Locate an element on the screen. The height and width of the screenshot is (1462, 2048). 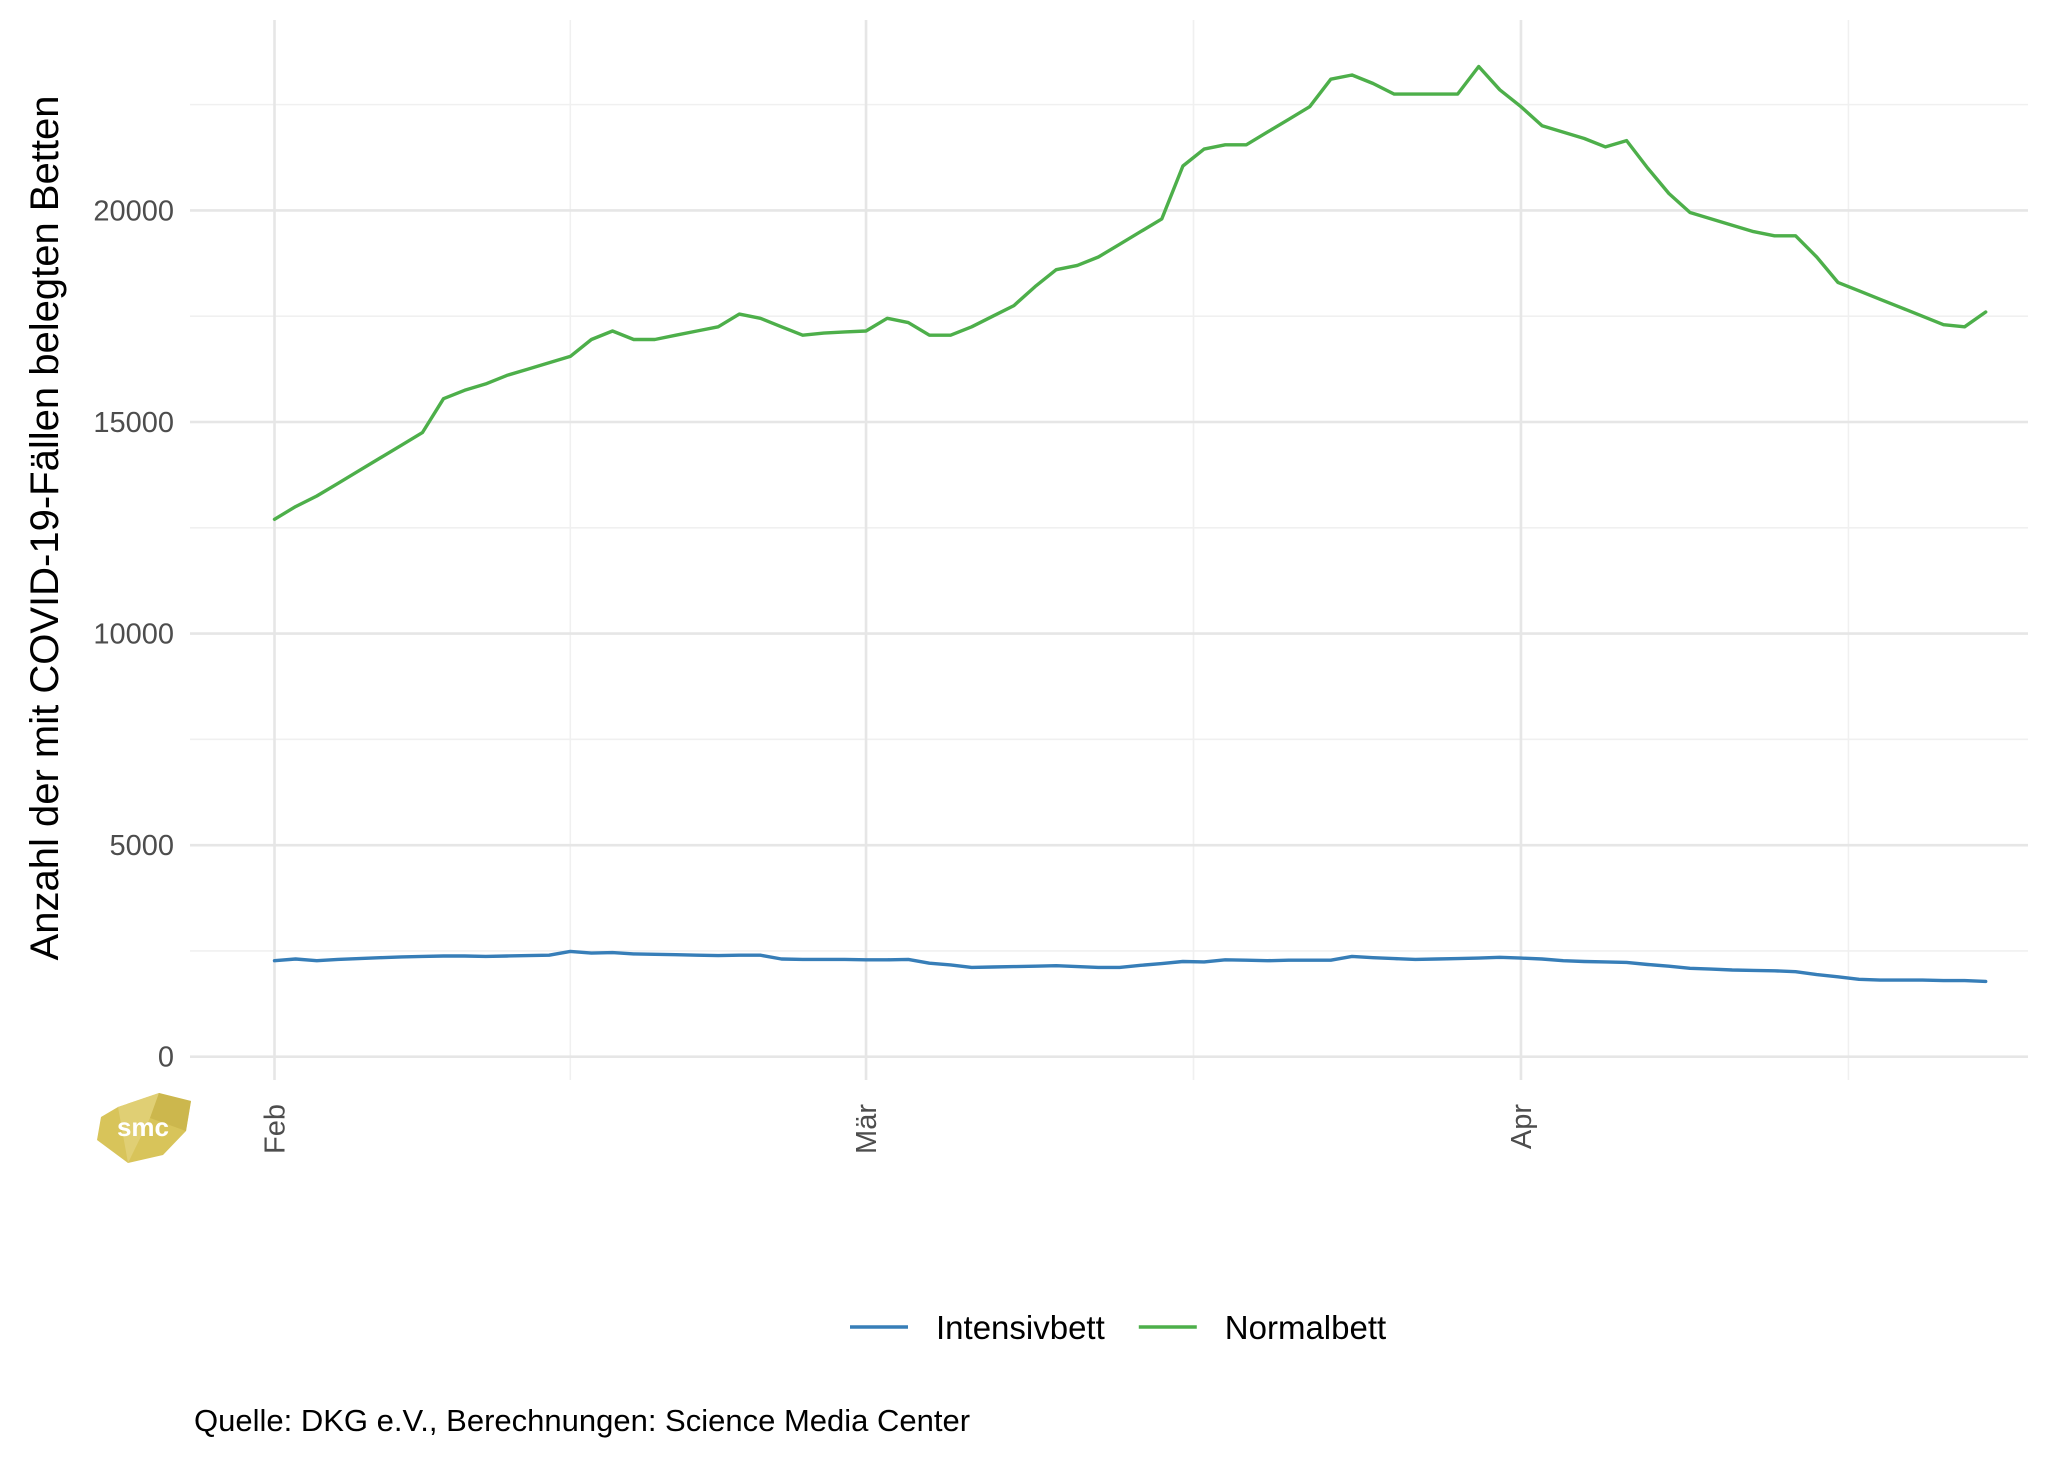
series-line-intensivbett is located at coordinates (1130, 966).